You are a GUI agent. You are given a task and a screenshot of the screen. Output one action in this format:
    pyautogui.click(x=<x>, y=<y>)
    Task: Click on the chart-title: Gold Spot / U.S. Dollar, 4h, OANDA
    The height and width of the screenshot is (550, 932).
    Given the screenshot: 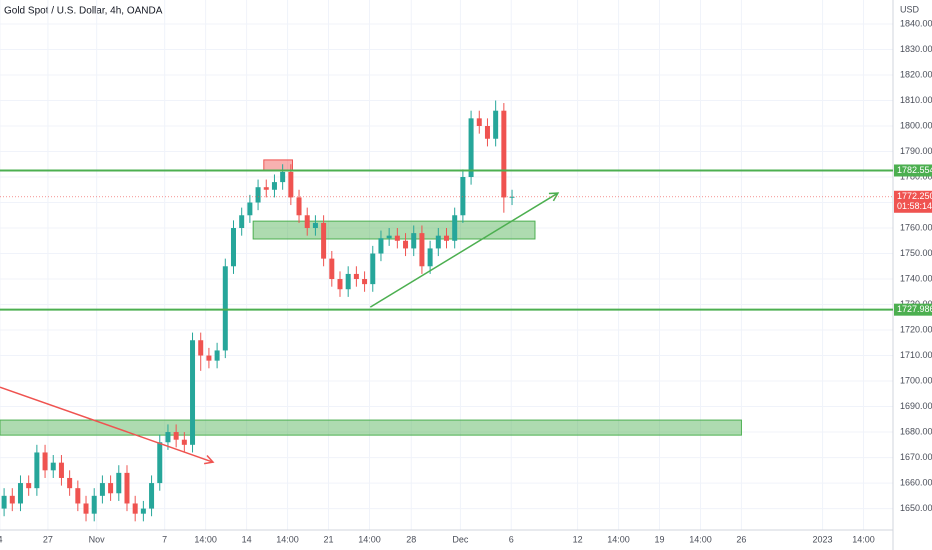 What is the action you would take?
    pyautogui.click(x=83, y=11)
    